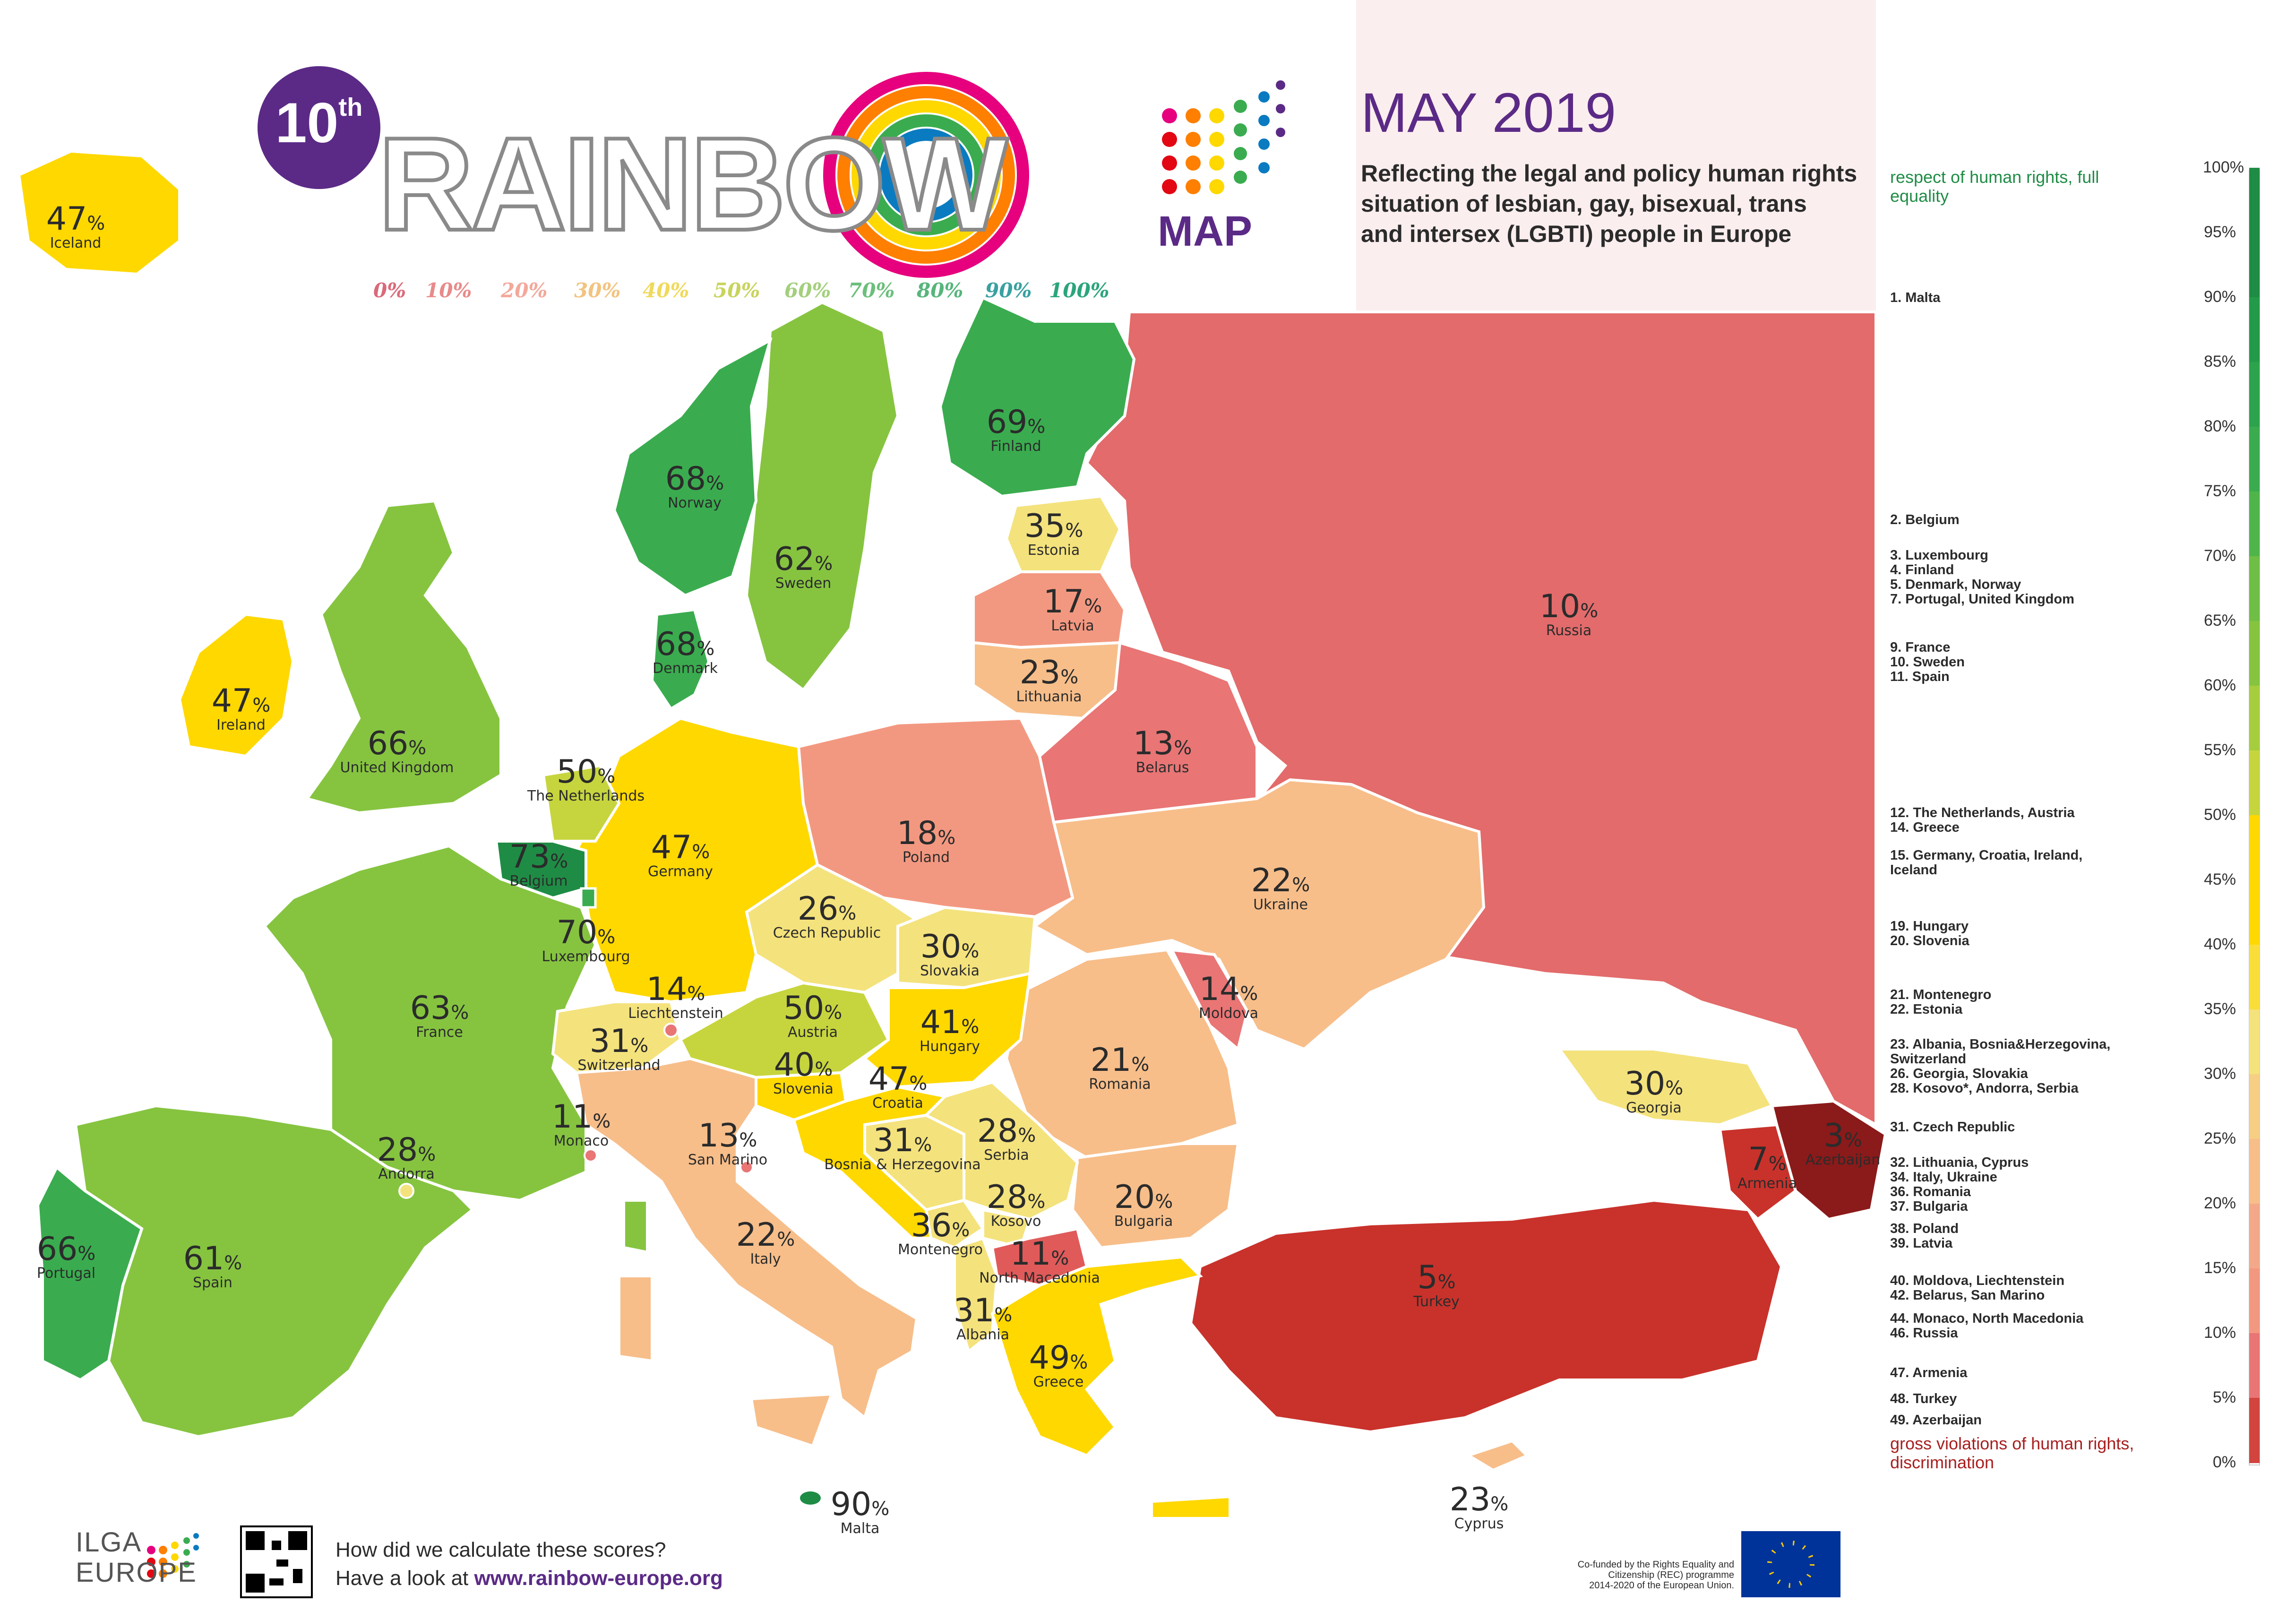 The image size is (2296, 1611). I want to click on ranking-line: 12. The Netherlands, Austria, so click(1982, 812).